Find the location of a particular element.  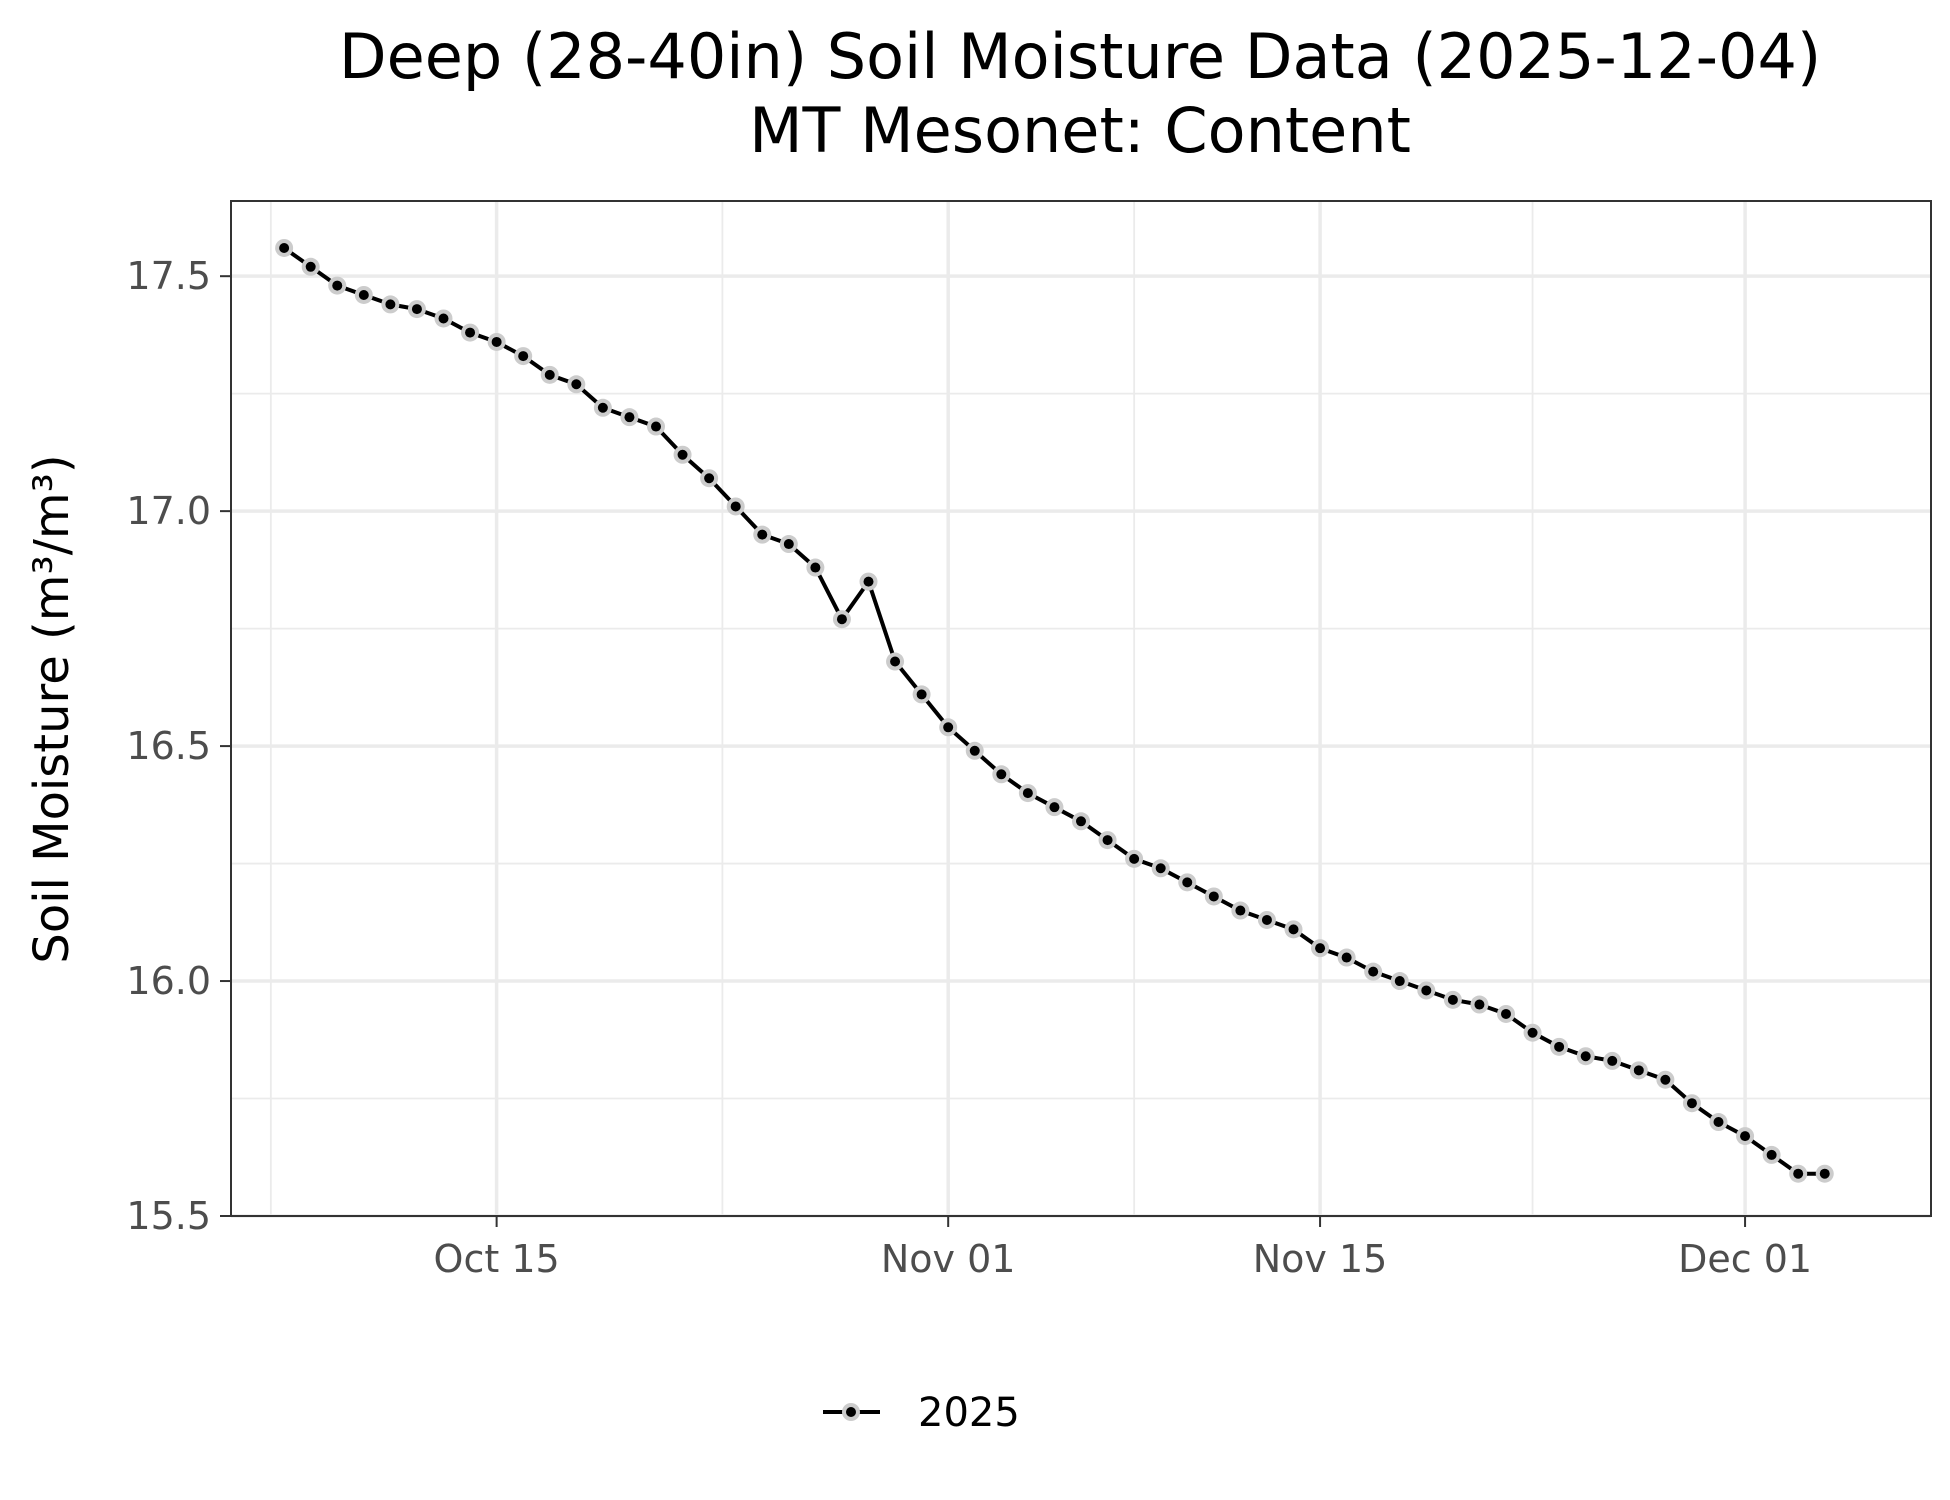

chart-subtitle: MT Mesonet: Content is located at coordinates (1080, 130).